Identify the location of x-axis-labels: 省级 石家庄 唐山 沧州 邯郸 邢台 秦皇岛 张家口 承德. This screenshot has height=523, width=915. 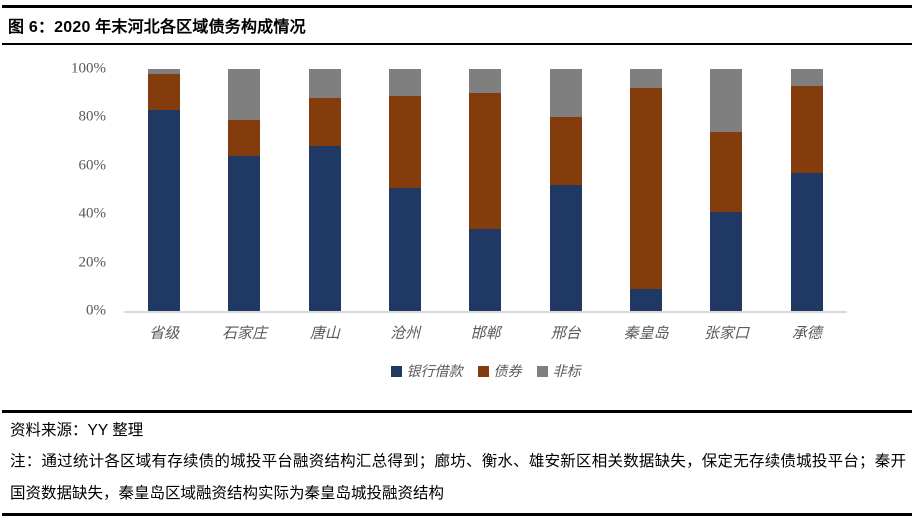
(485, 332).